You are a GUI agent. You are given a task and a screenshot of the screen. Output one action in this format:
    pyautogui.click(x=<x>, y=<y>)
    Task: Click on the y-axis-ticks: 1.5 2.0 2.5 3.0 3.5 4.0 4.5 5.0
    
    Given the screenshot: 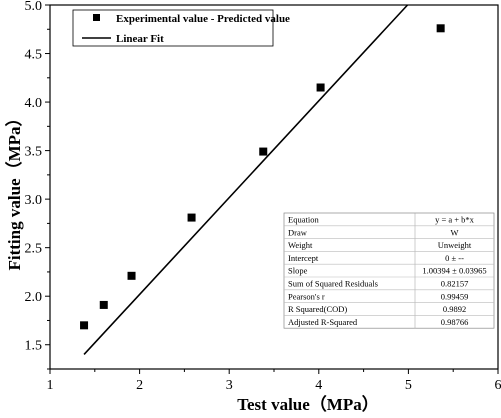 What is the action you would take?
    pyautogui.click(x=37, y=185)
    